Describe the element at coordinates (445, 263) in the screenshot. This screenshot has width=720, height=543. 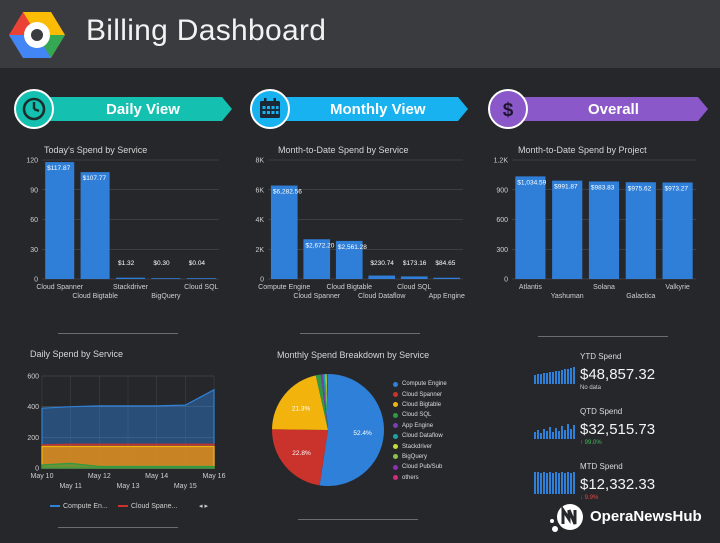
I see `data-label: $84.65` at that location.